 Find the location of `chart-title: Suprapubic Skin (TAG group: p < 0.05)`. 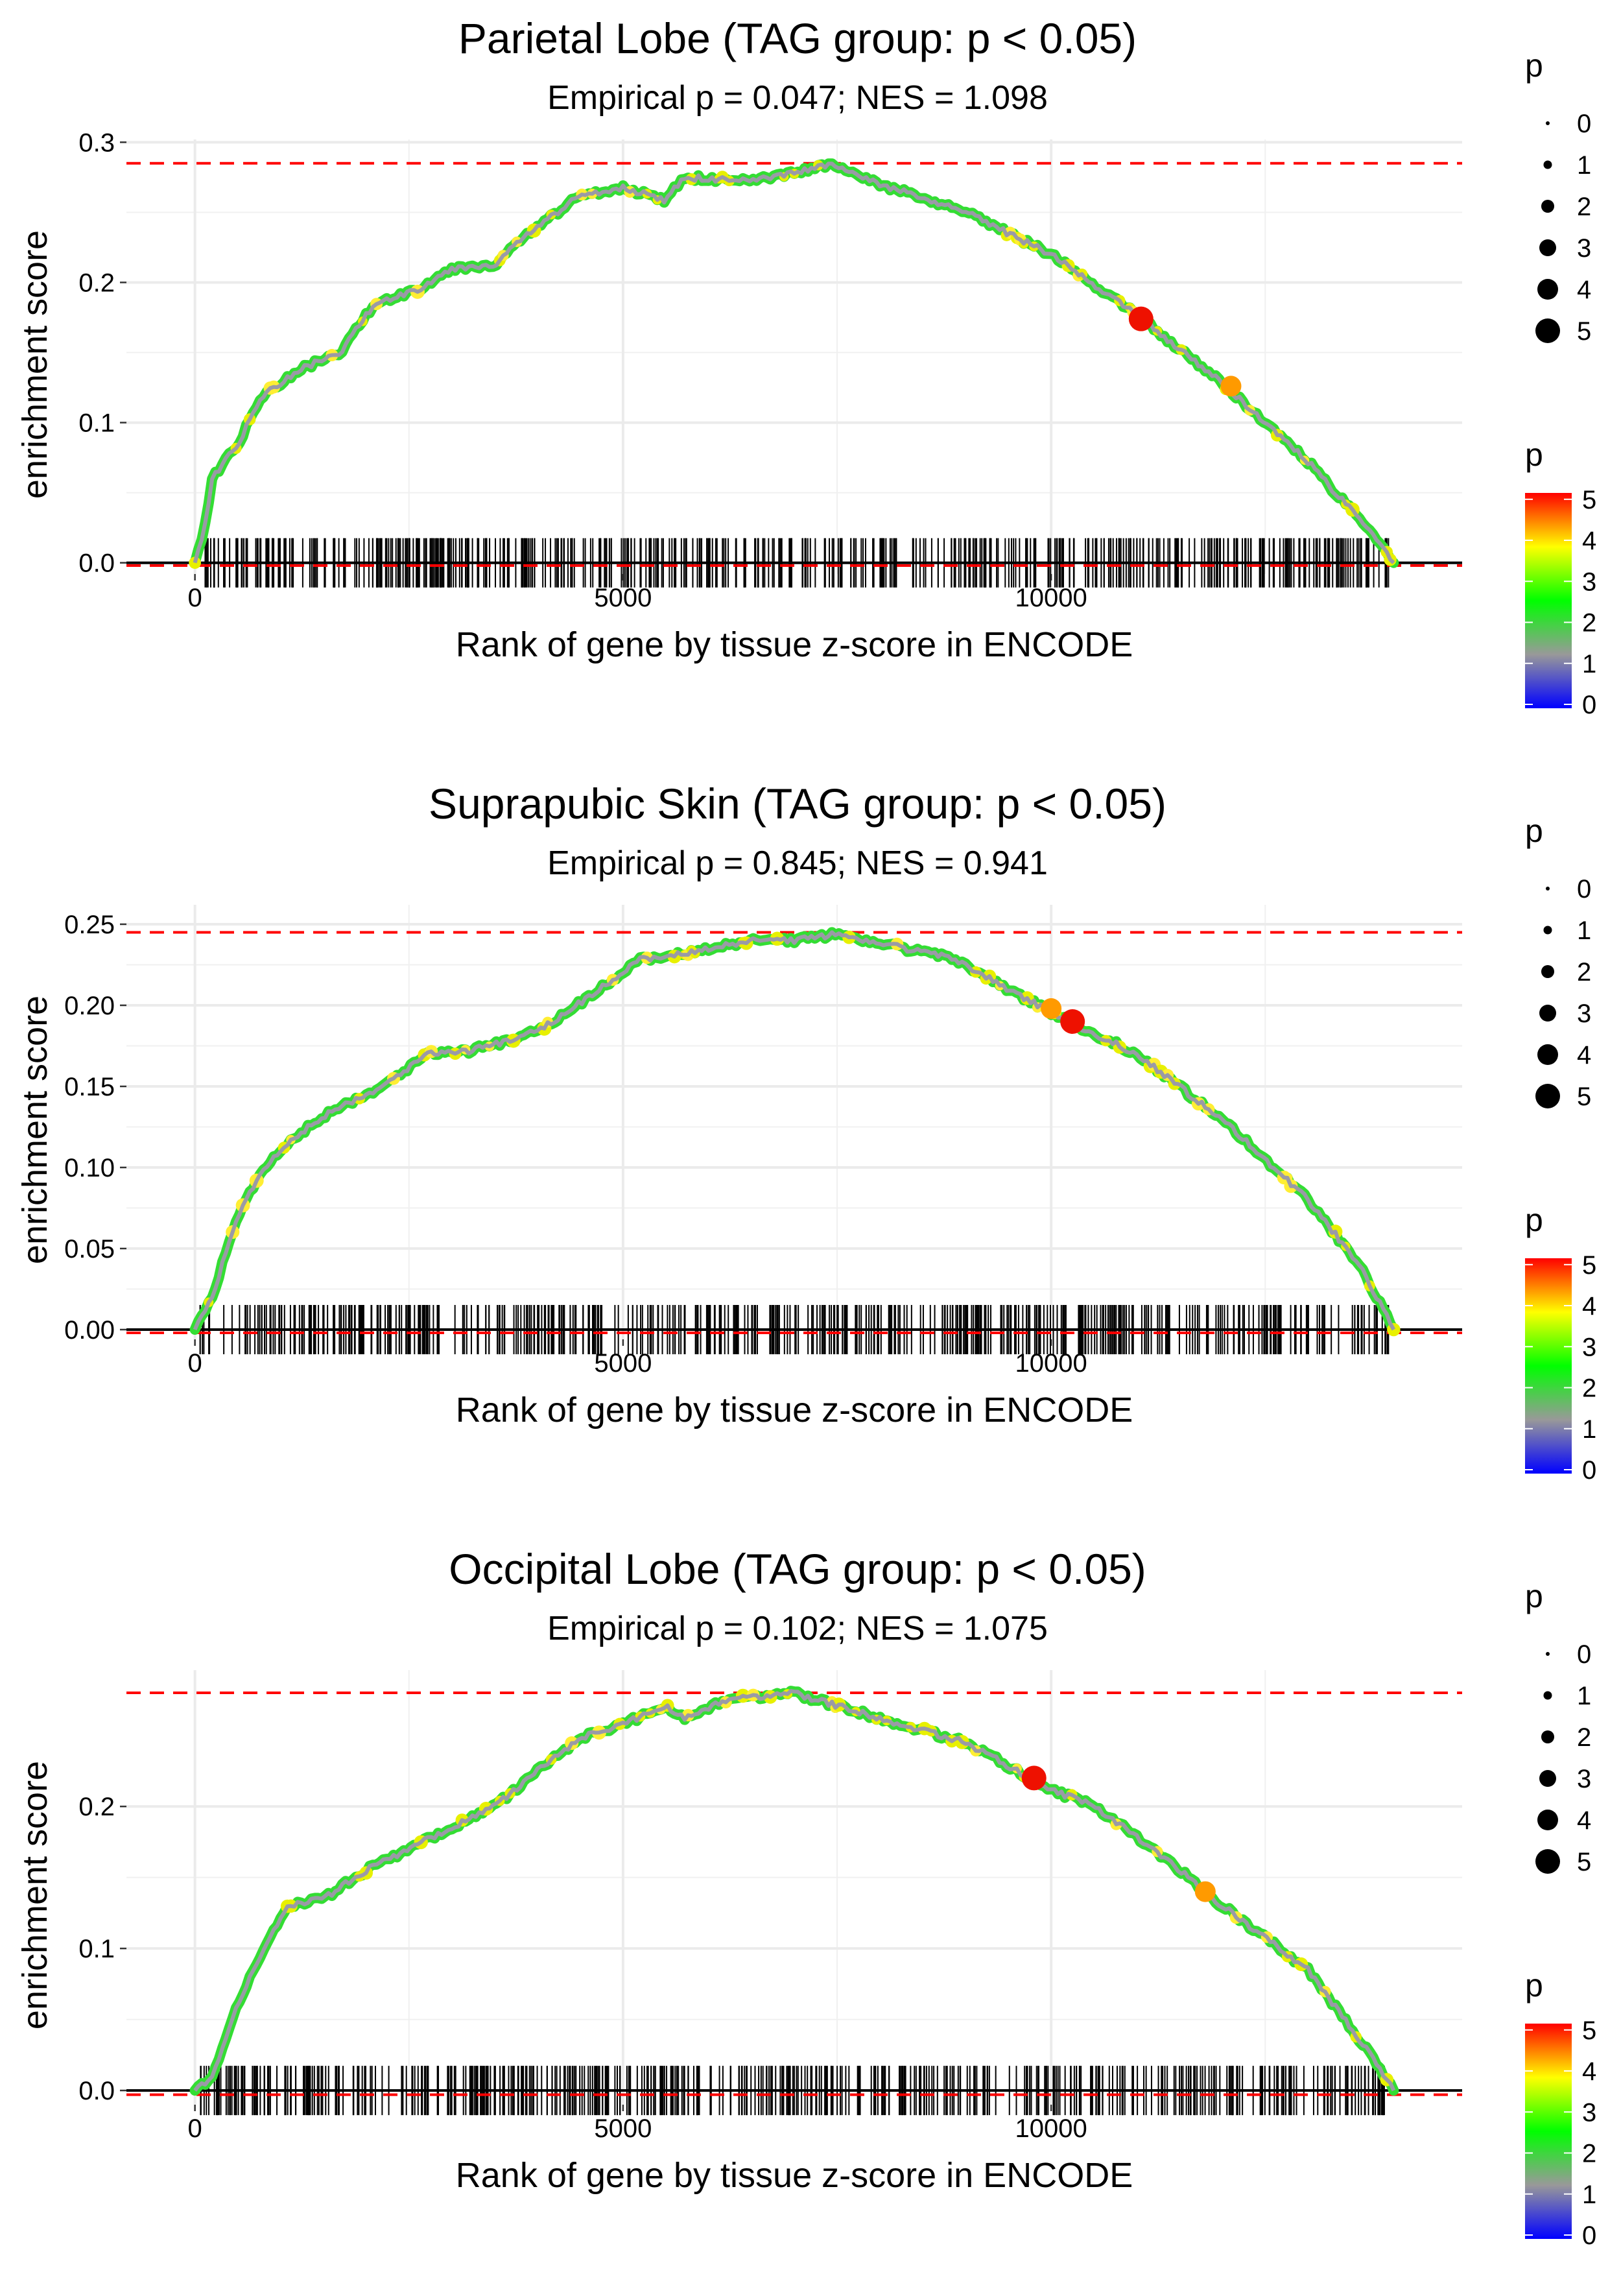

chart-title: Suprapubic Skin (TAG group: p < 0.05) is located at coordinates (798, 804).